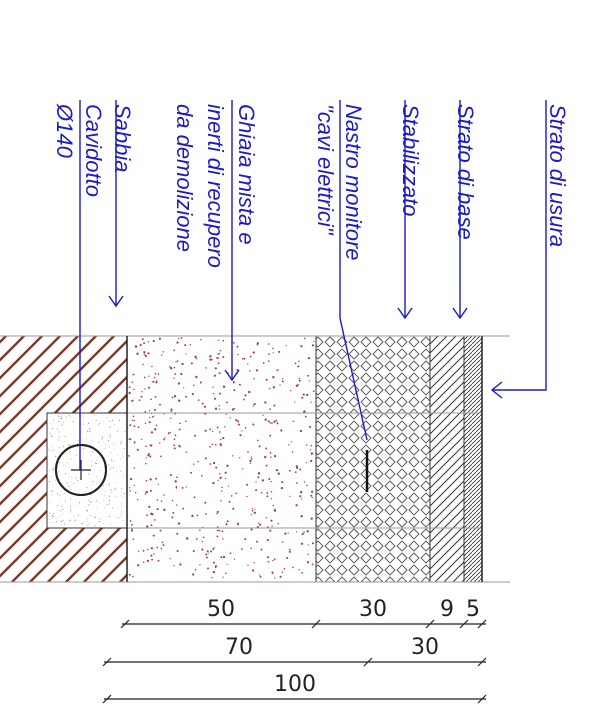  I want to click on layer-strato-base, so click(447, 459).